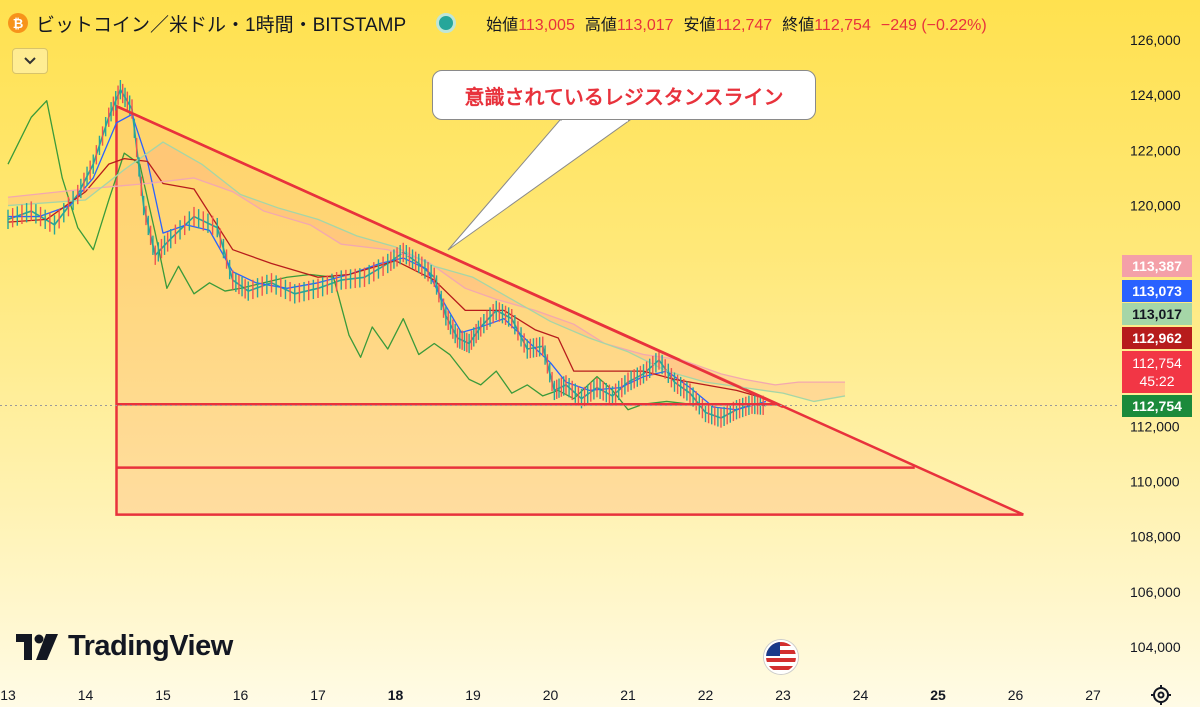 Image resolution: width=1200 pixels, height=707 pixels. What do you see at coordinates (1155, 150) in the screenshot?
I see `y-tick-label: 122,000` at bounding box center [1155, 150].